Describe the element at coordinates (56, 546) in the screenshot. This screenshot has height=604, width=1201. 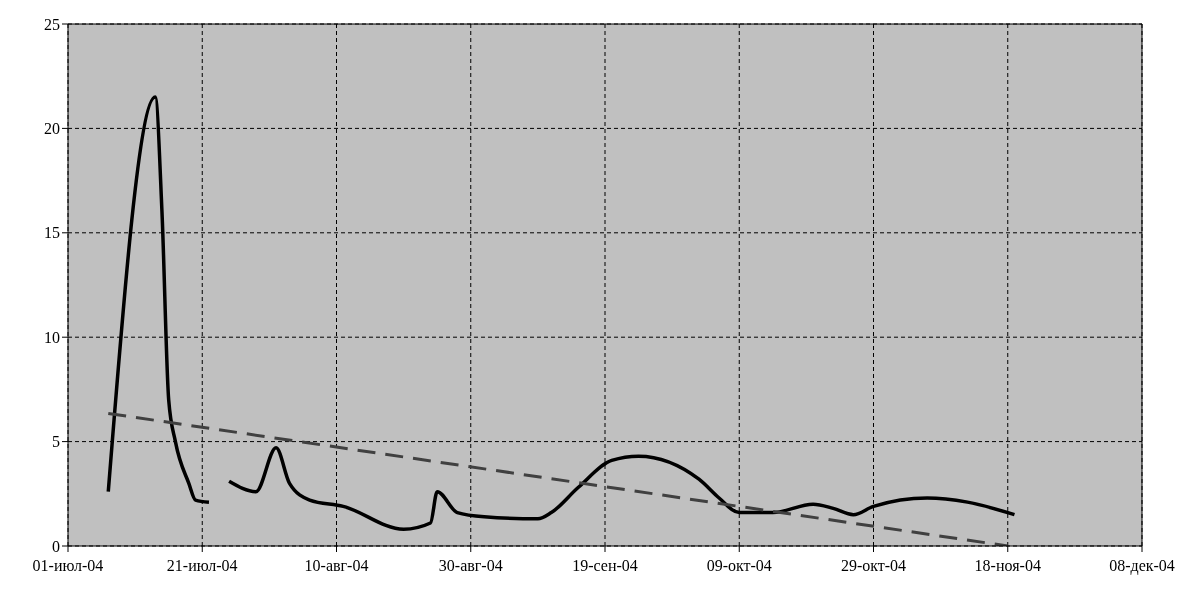
I see `y-tick-label: 0` at that location.